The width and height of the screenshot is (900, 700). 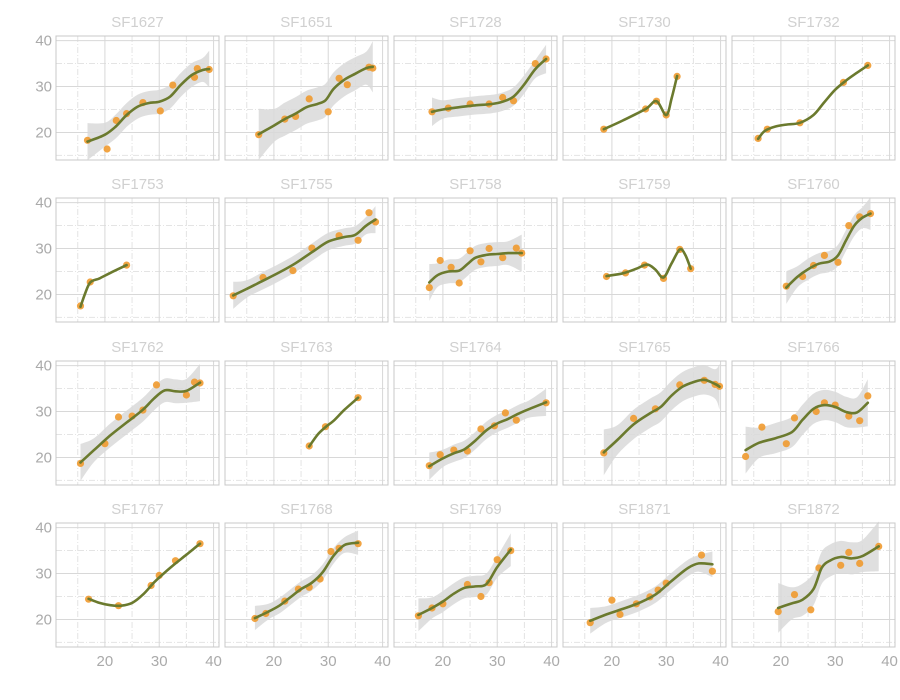 I want to click on facet-panel-SF1730: SF1730, so click(x=644, y=87).